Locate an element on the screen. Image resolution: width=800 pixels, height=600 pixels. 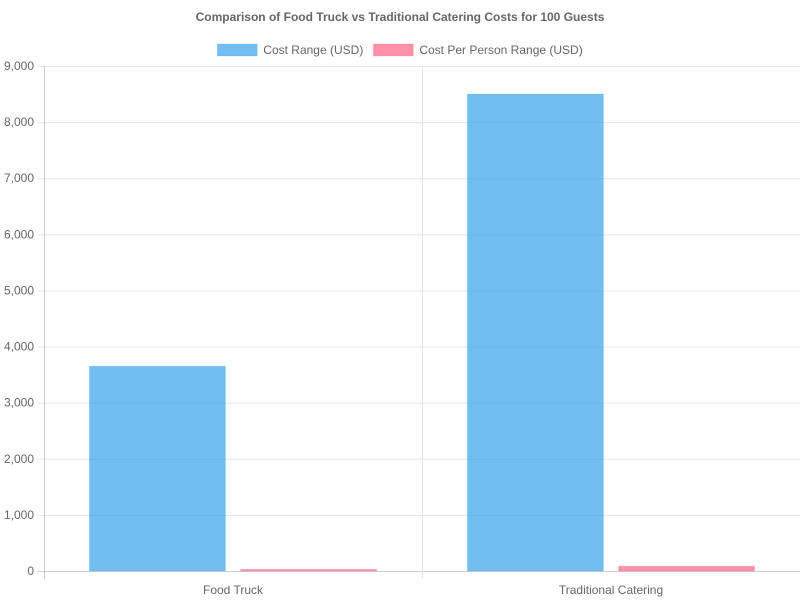
x-tick-label: Food Truck is located at coordinates (233, 590).